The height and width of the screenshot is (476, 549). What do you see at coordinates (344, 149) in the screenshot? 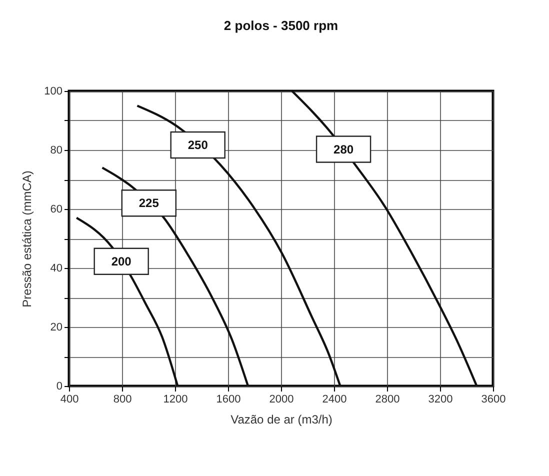
I see `series-label: 280` at bounding box center [344, 149].